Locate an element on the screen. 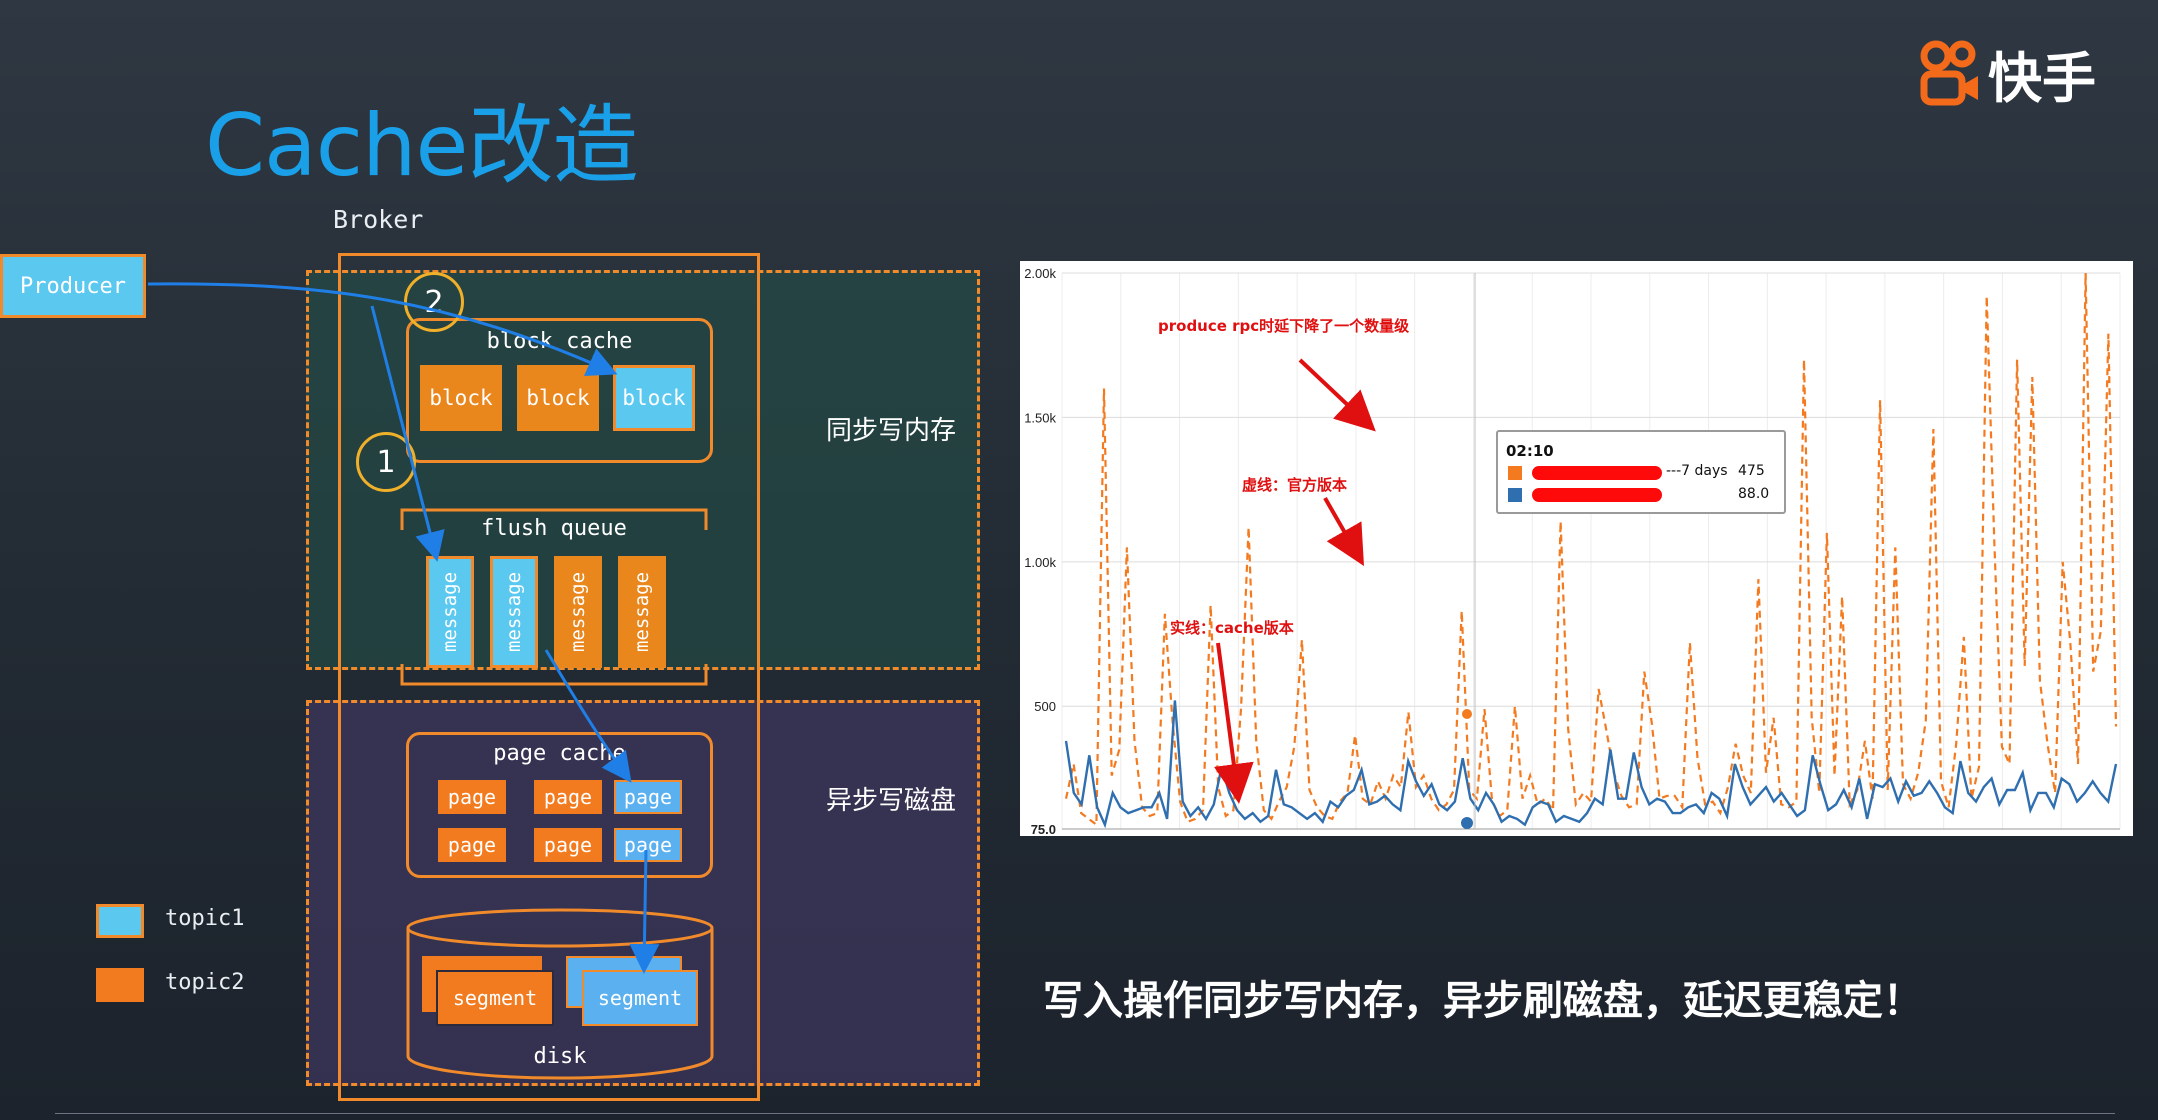 The height and width of the screenshot is (1120, 2158). broker-label: Broker is located at coordinates (378, 219).